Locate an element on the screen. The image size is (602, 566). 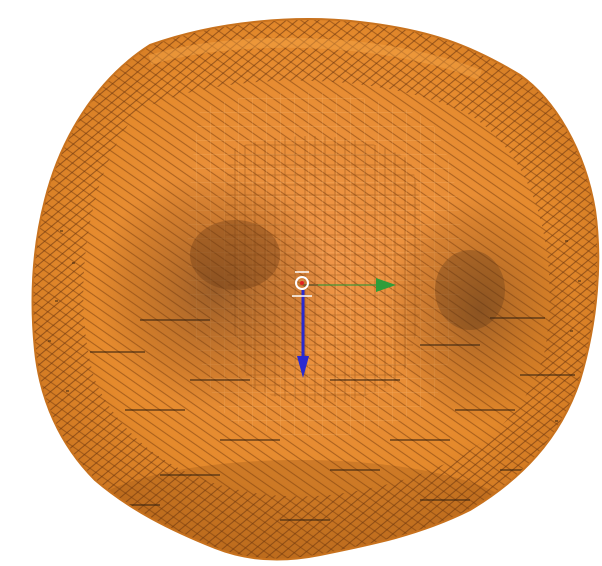
right-socket-inner is located at coordinates (470, 290).